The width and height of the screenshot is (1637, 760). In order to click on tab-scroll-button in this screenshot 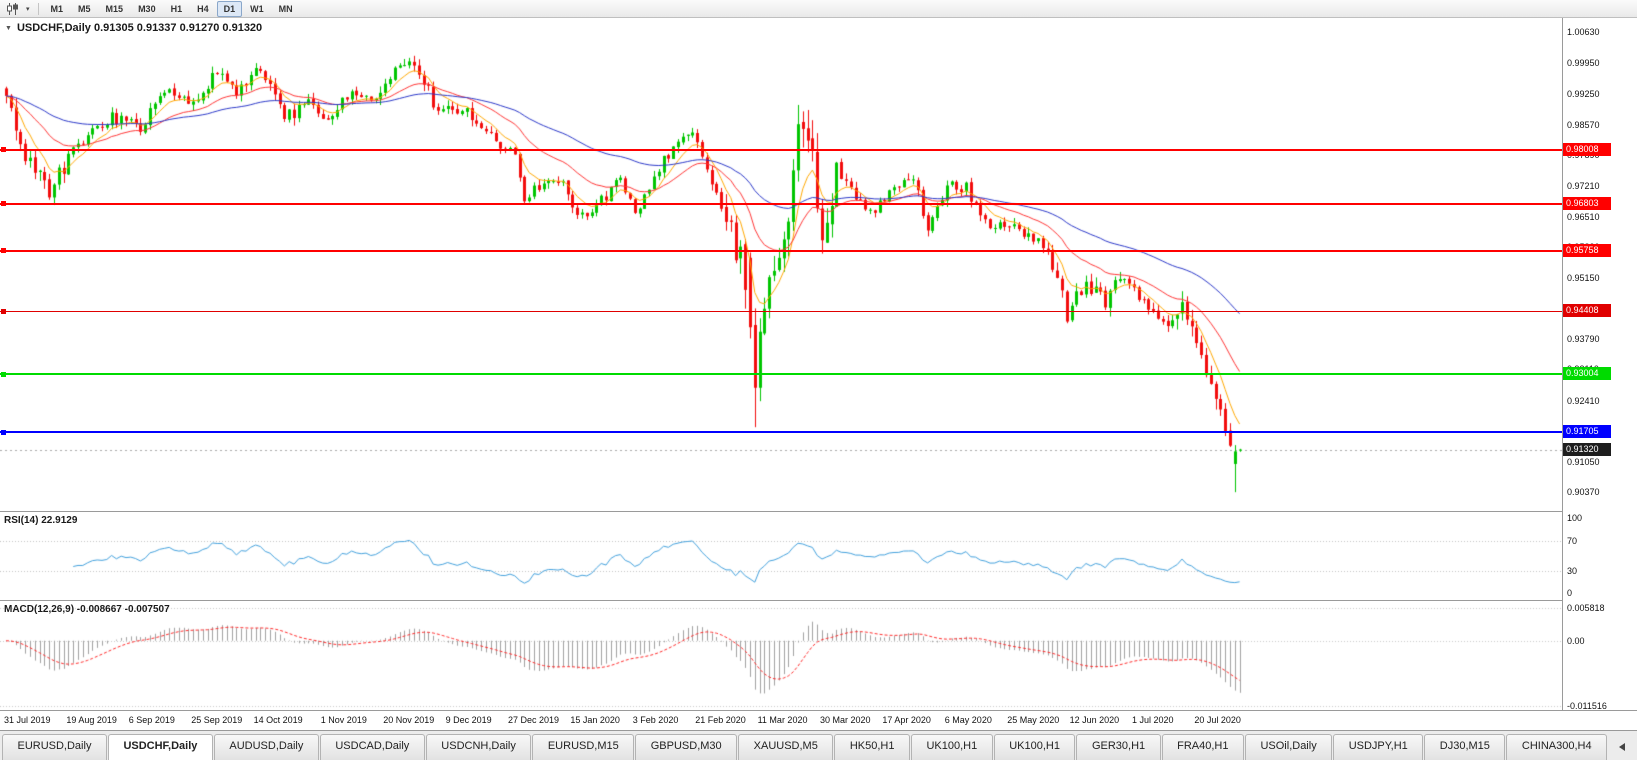, I will do `click(1622, 747)`.